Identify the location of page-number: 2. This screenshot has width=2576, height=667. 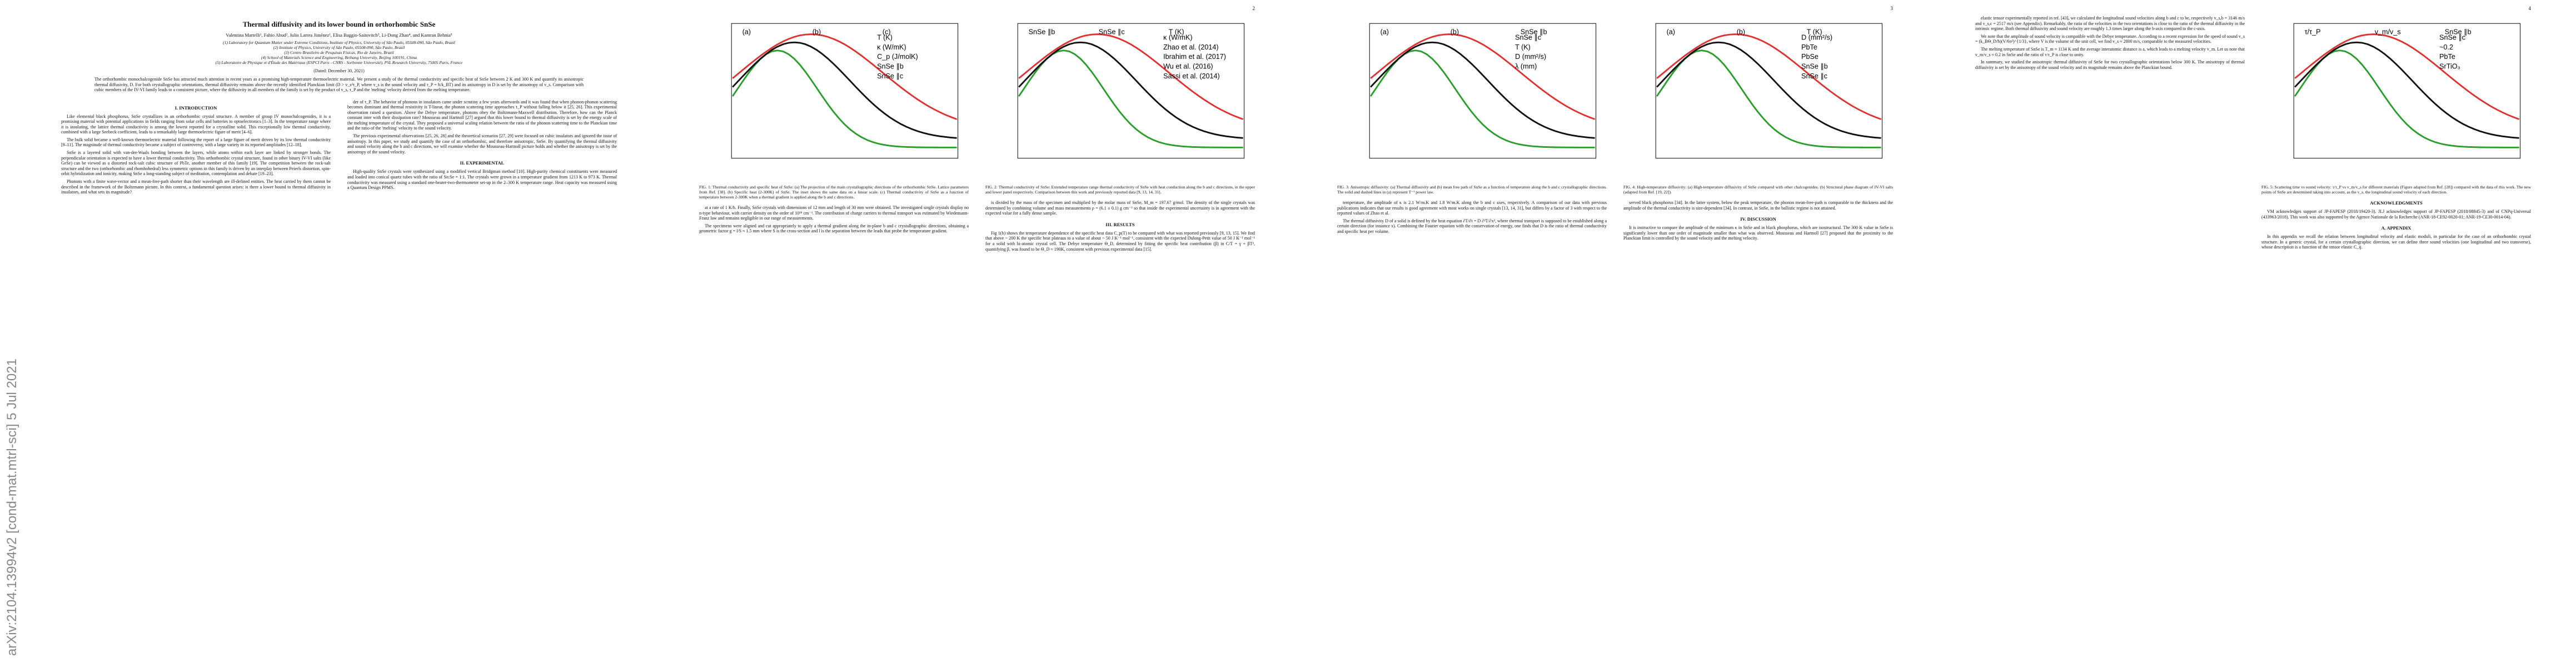
(1253, 8).